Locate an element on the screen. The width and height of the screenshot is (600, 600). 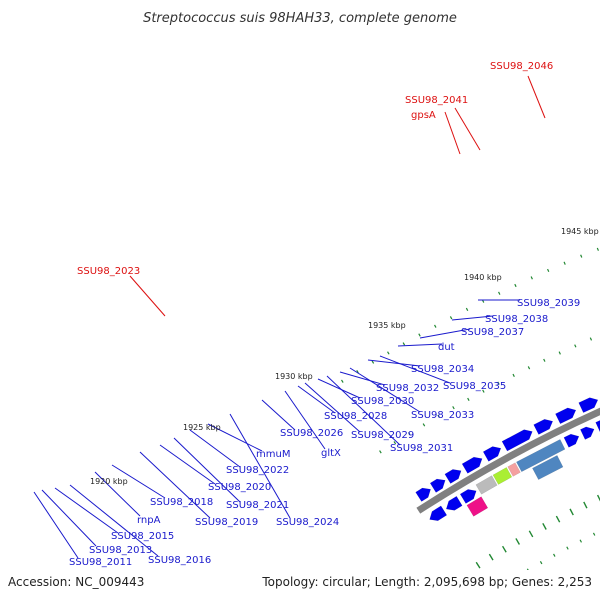
gene-label: SSU98_2024 is located at coordinates (307, 522).